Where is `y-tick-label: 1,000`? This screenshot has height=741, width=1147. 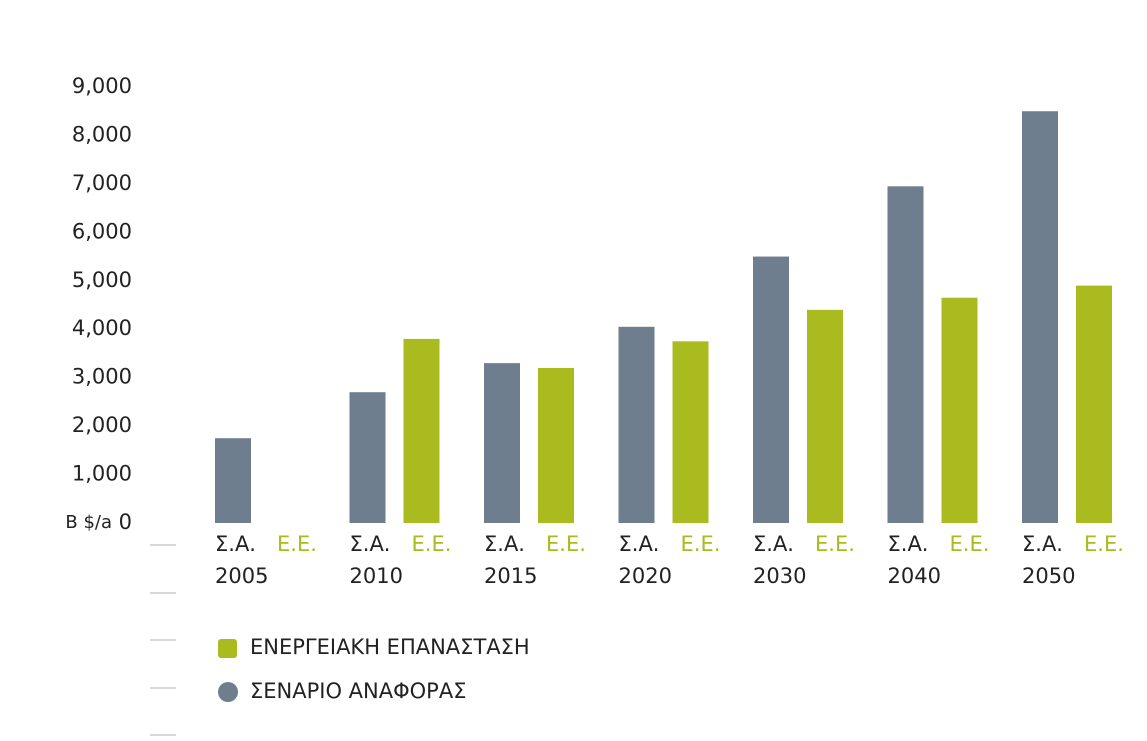 y-tick-label: 1,000 is located at coordinates (102, 474).